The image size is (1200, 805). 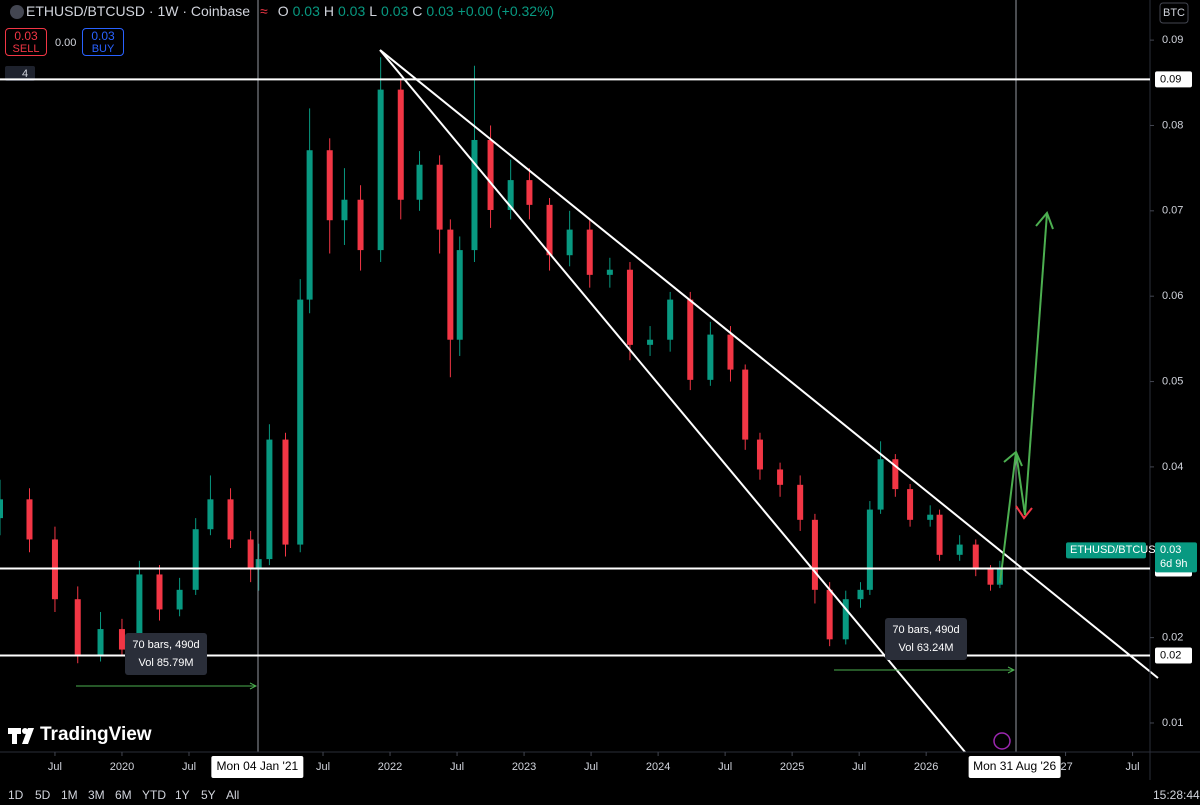 I want to click on crosshair-date: Mon 04 Jan '21, so click(x=257, y=766).